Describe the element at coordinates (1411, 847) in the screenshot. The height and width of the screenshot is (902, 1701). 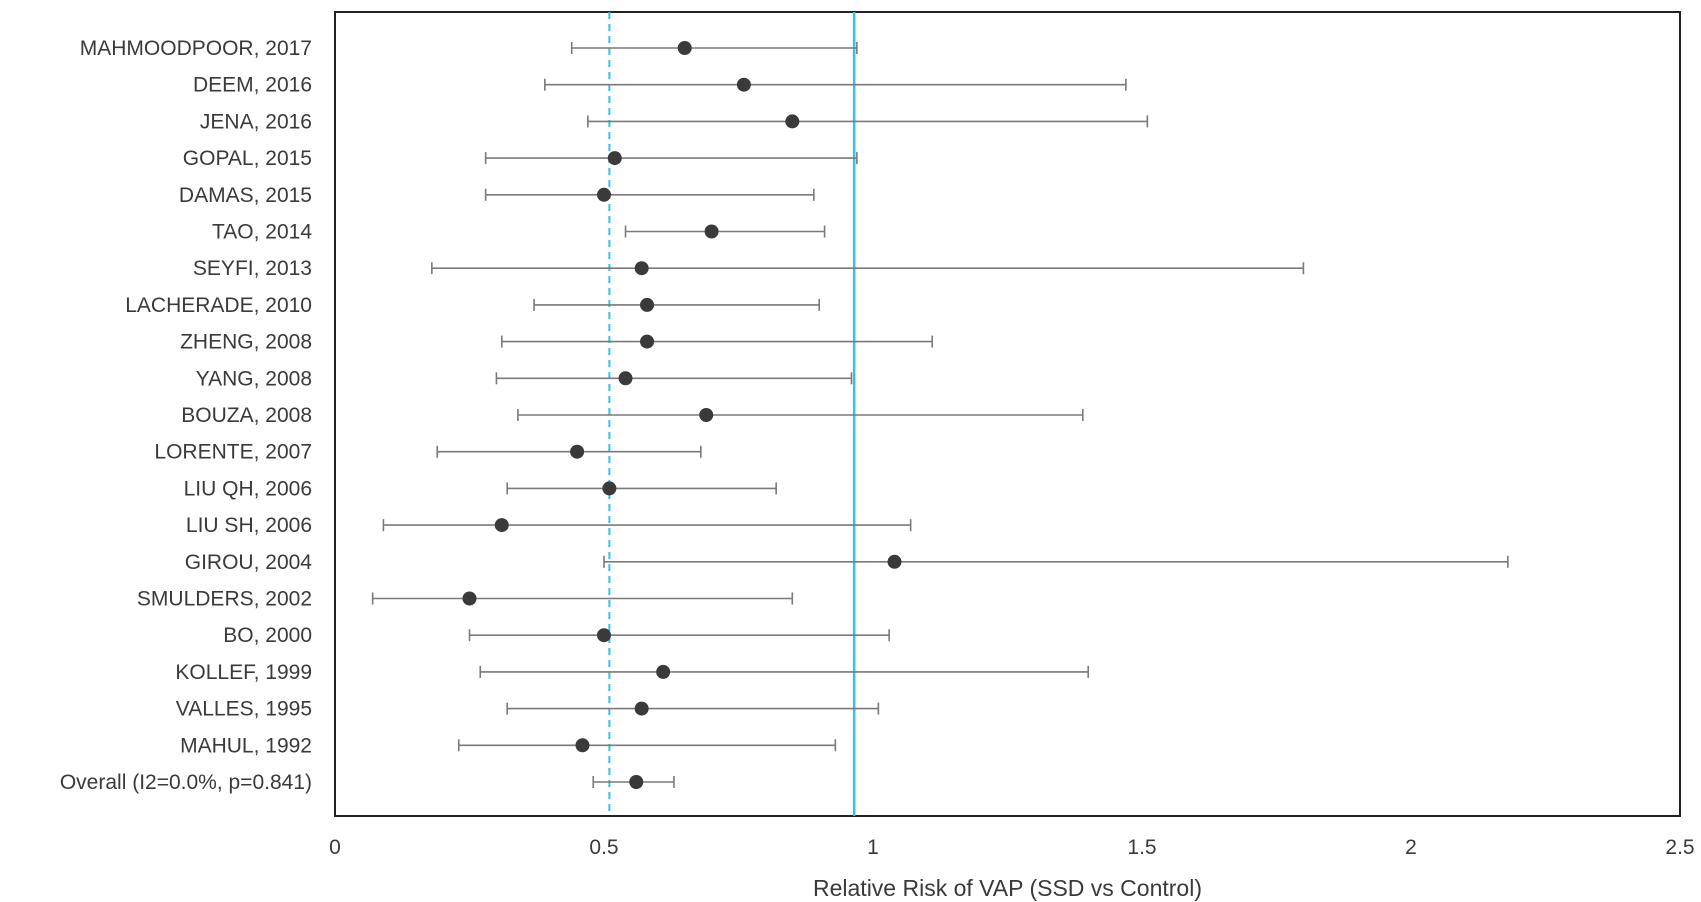
I see `x-tick-label: 2` at that location.